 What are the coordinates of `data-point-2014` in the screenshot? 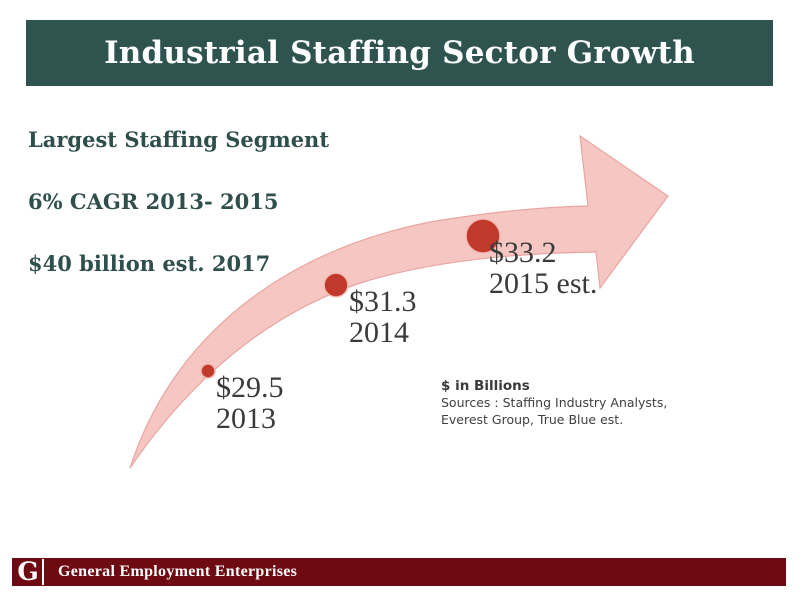 It's located at (336, 285).